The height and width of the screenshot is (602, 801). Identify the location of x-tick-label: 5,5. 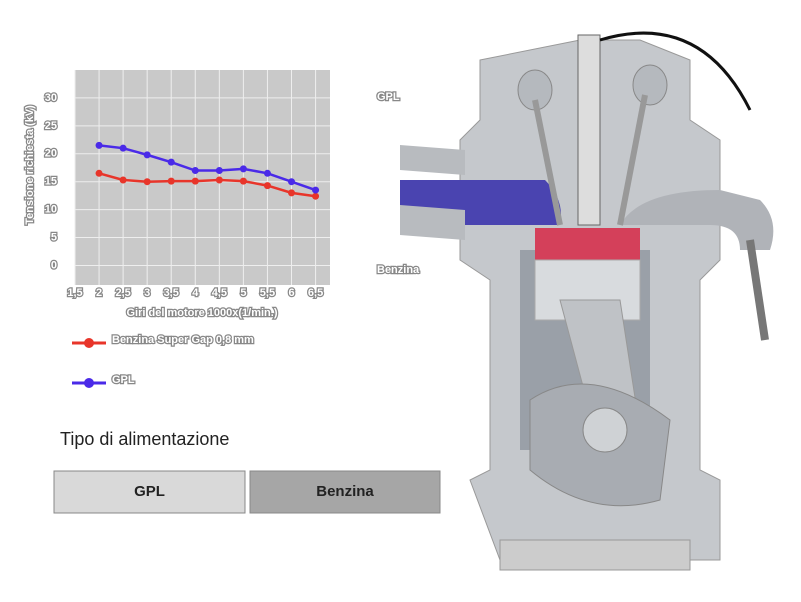
(267, 293).